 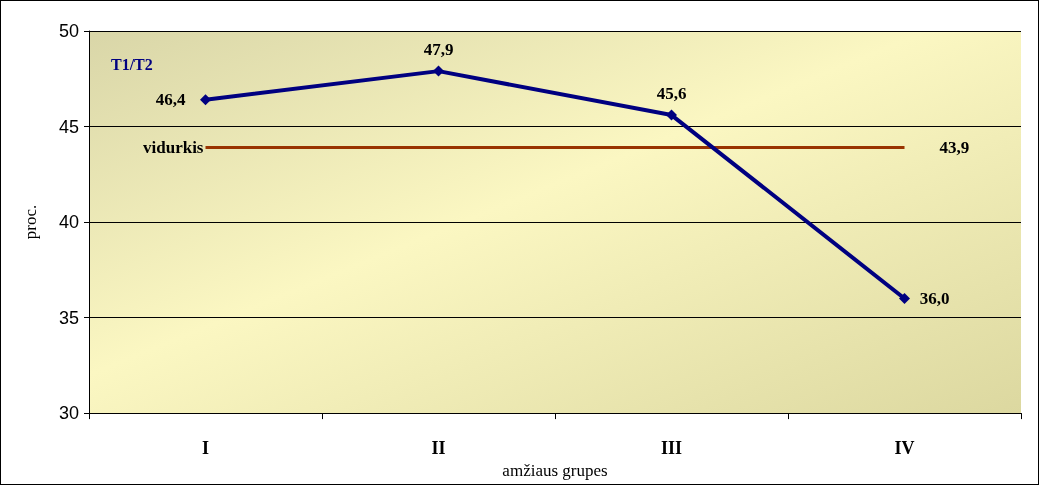 I want to click on x-tick-label: II, so click(x=438, y=448).